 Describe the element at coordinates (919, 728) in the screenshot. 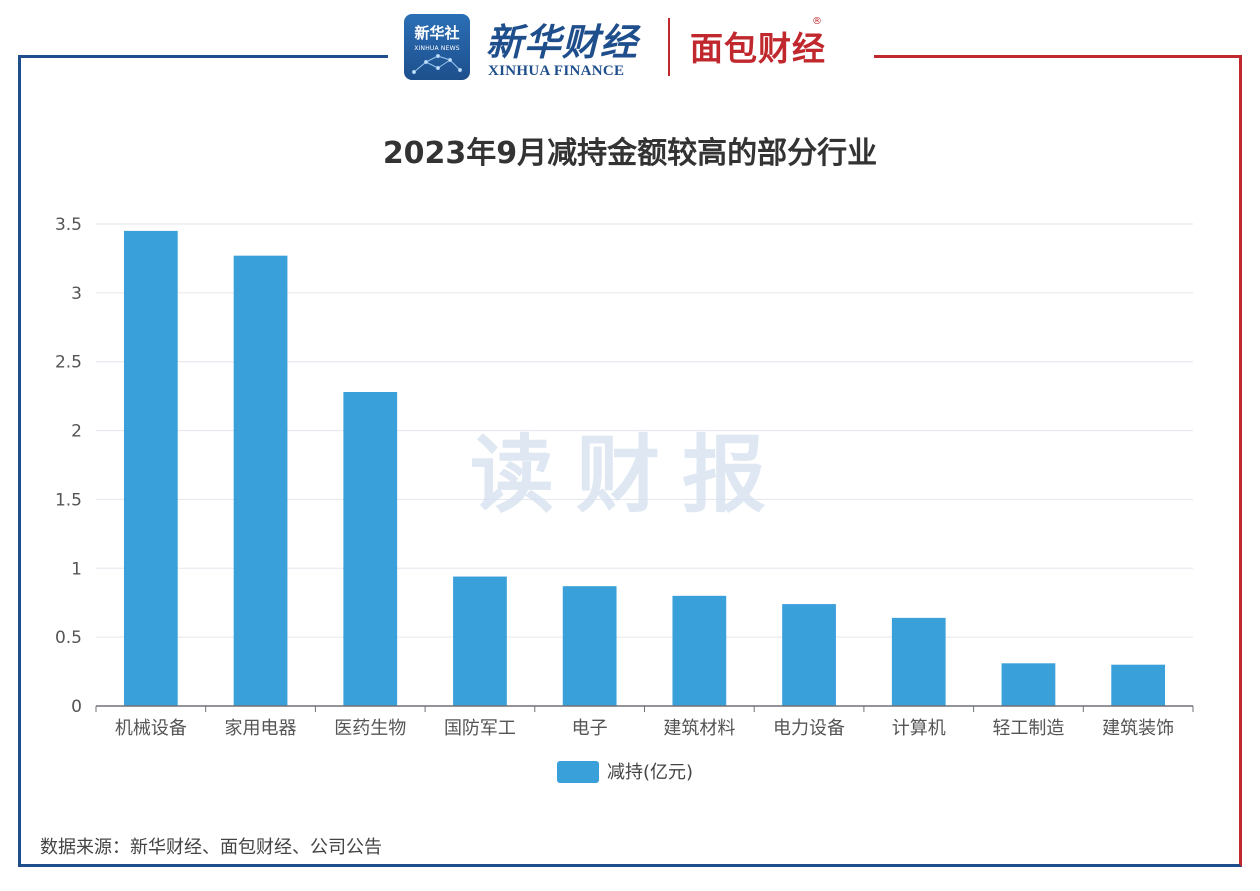

I see `x-category-label: 计算机` at that location.